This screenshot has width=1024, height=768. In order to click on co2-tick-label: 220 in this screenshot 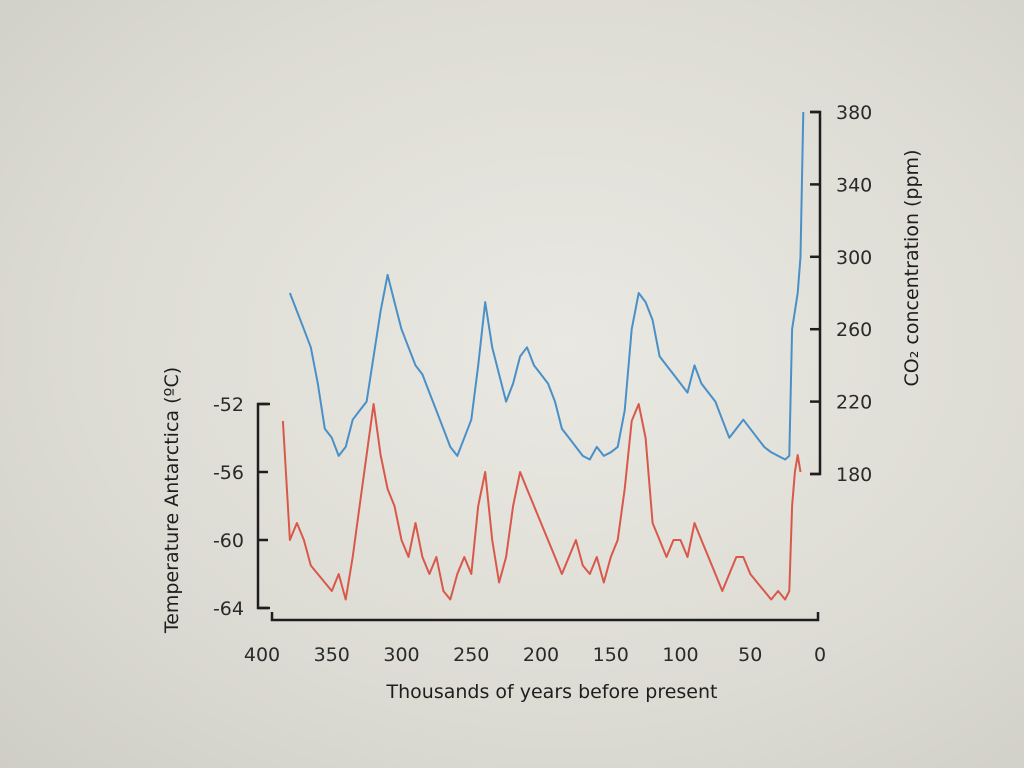, I will do `click(854, 403)`.